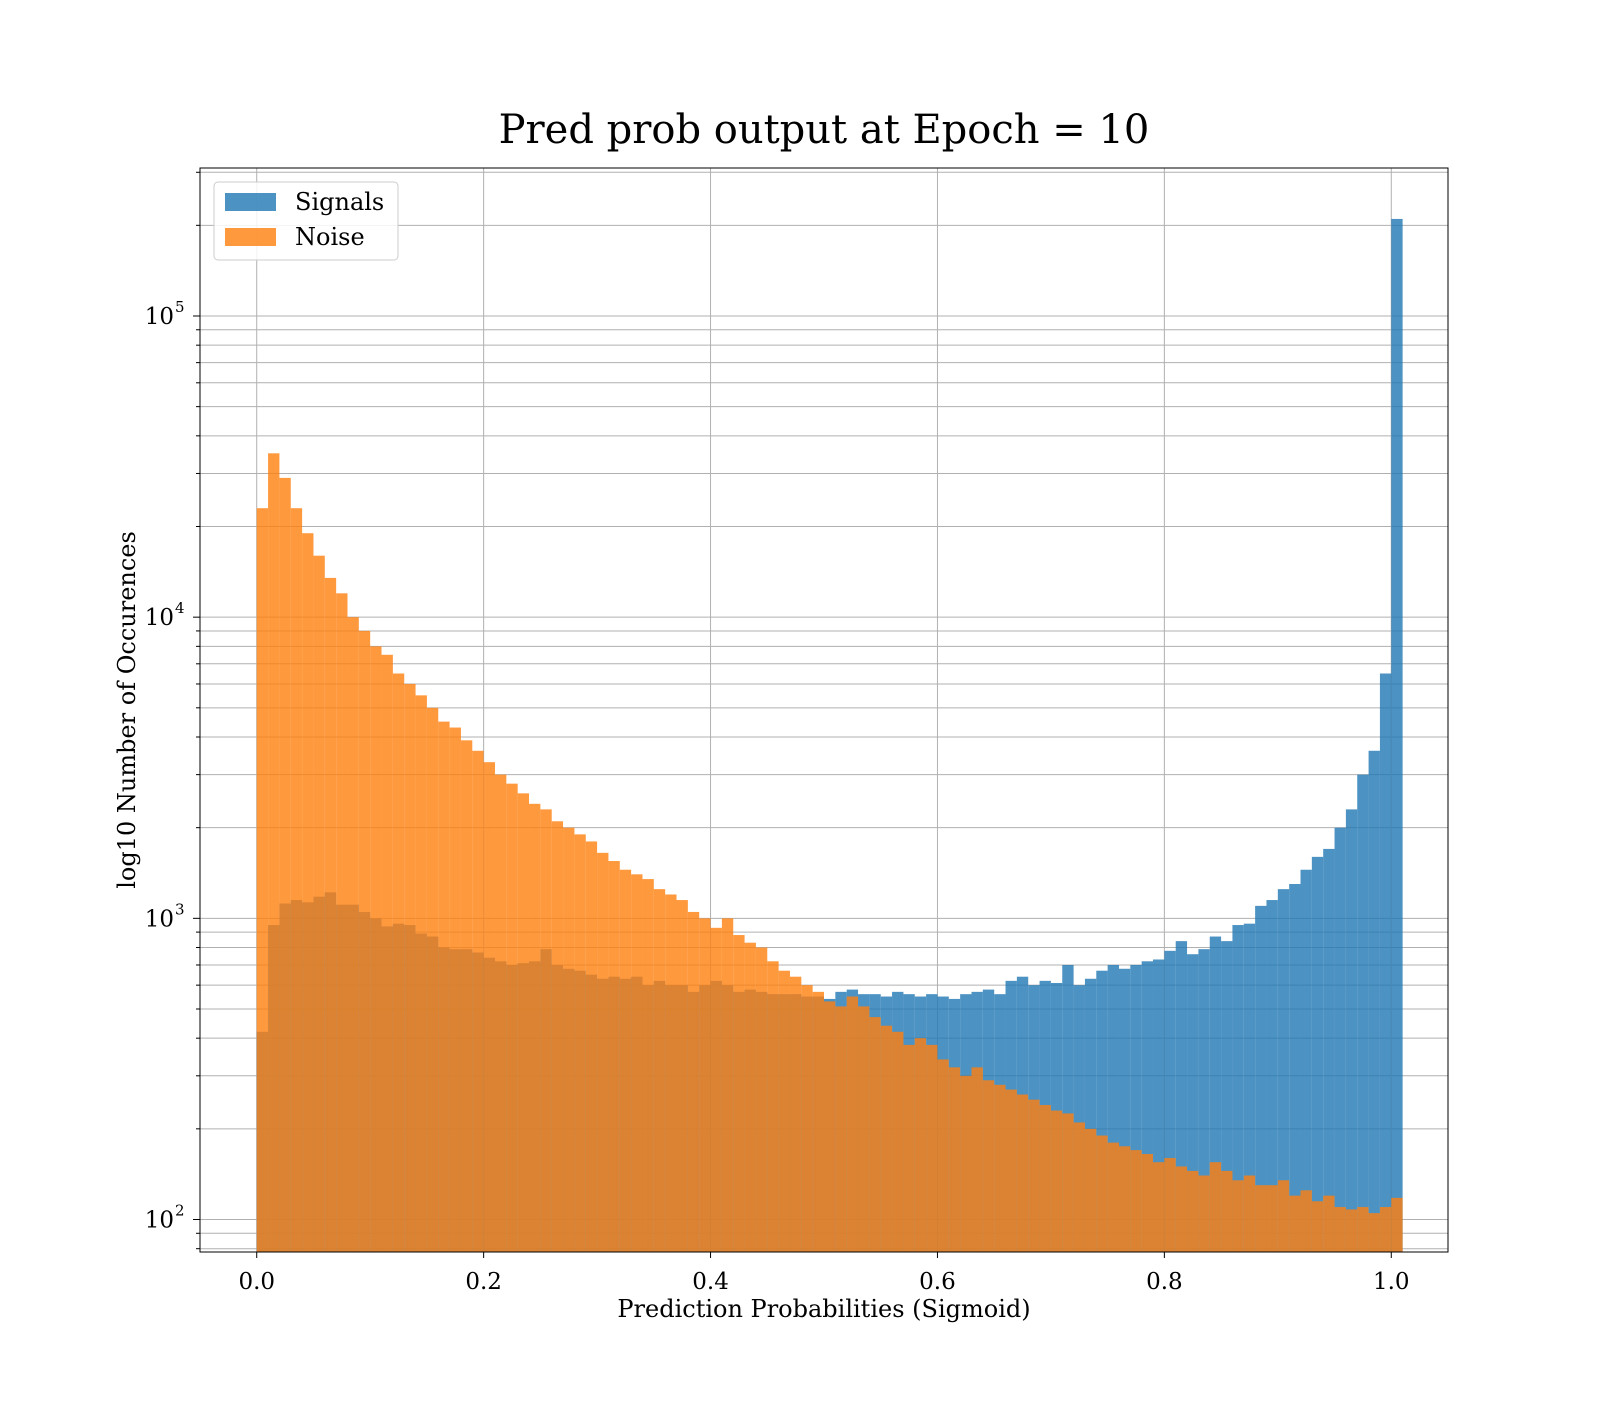 This screenshot has width=1600, height=1405. I want to click on x-tick-label: 1.0, so click(1391, 1282).